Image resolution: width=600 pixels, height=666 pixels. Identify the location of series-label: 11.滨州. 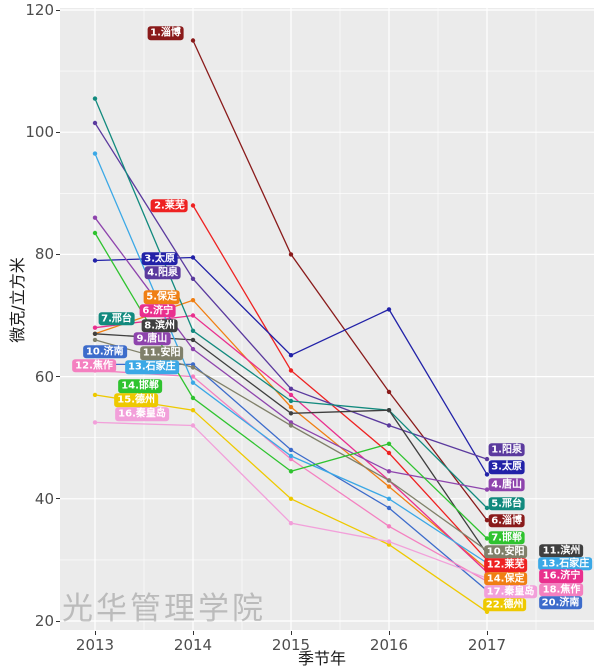
(561, 550).